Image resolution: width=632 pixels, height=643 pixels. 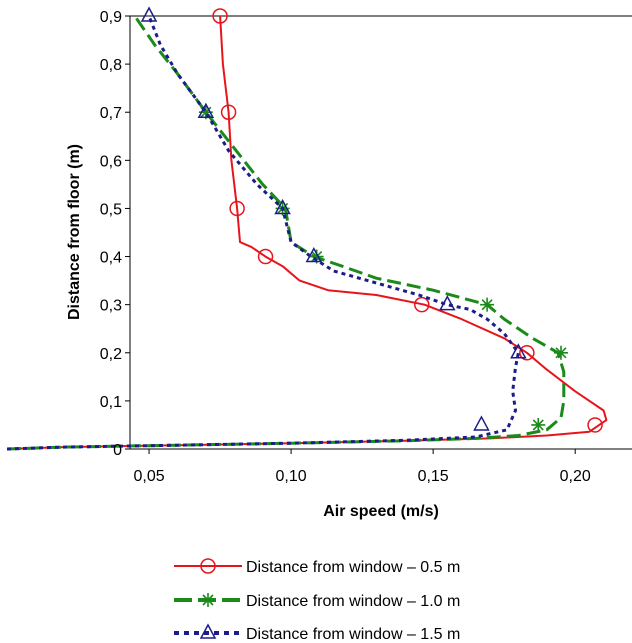 I want to click on legend-item-2: Distance from window – 1.0 m, so click(x=317, y=601).